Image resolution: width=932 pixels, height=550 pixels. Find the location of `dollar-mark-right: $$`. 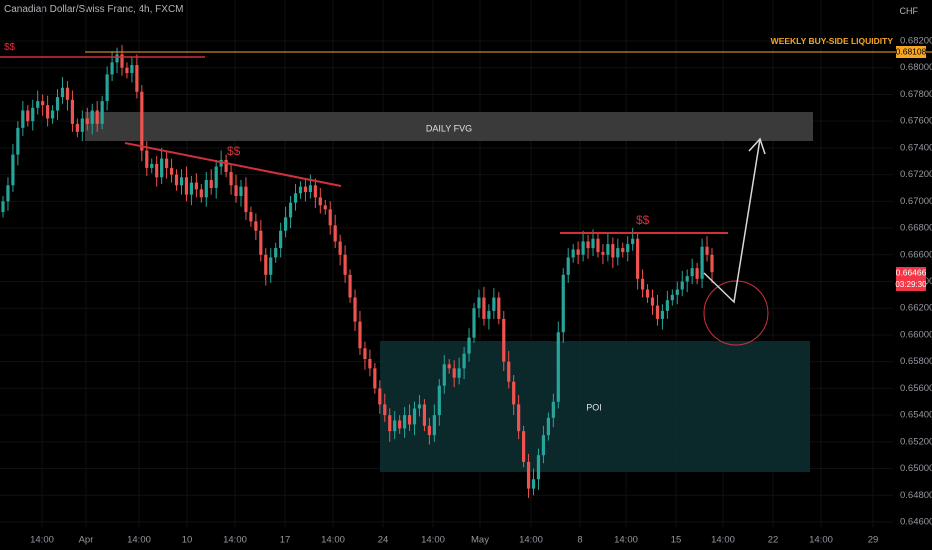

dollar-mark-right: $$ is located at coordinates (643, 220).